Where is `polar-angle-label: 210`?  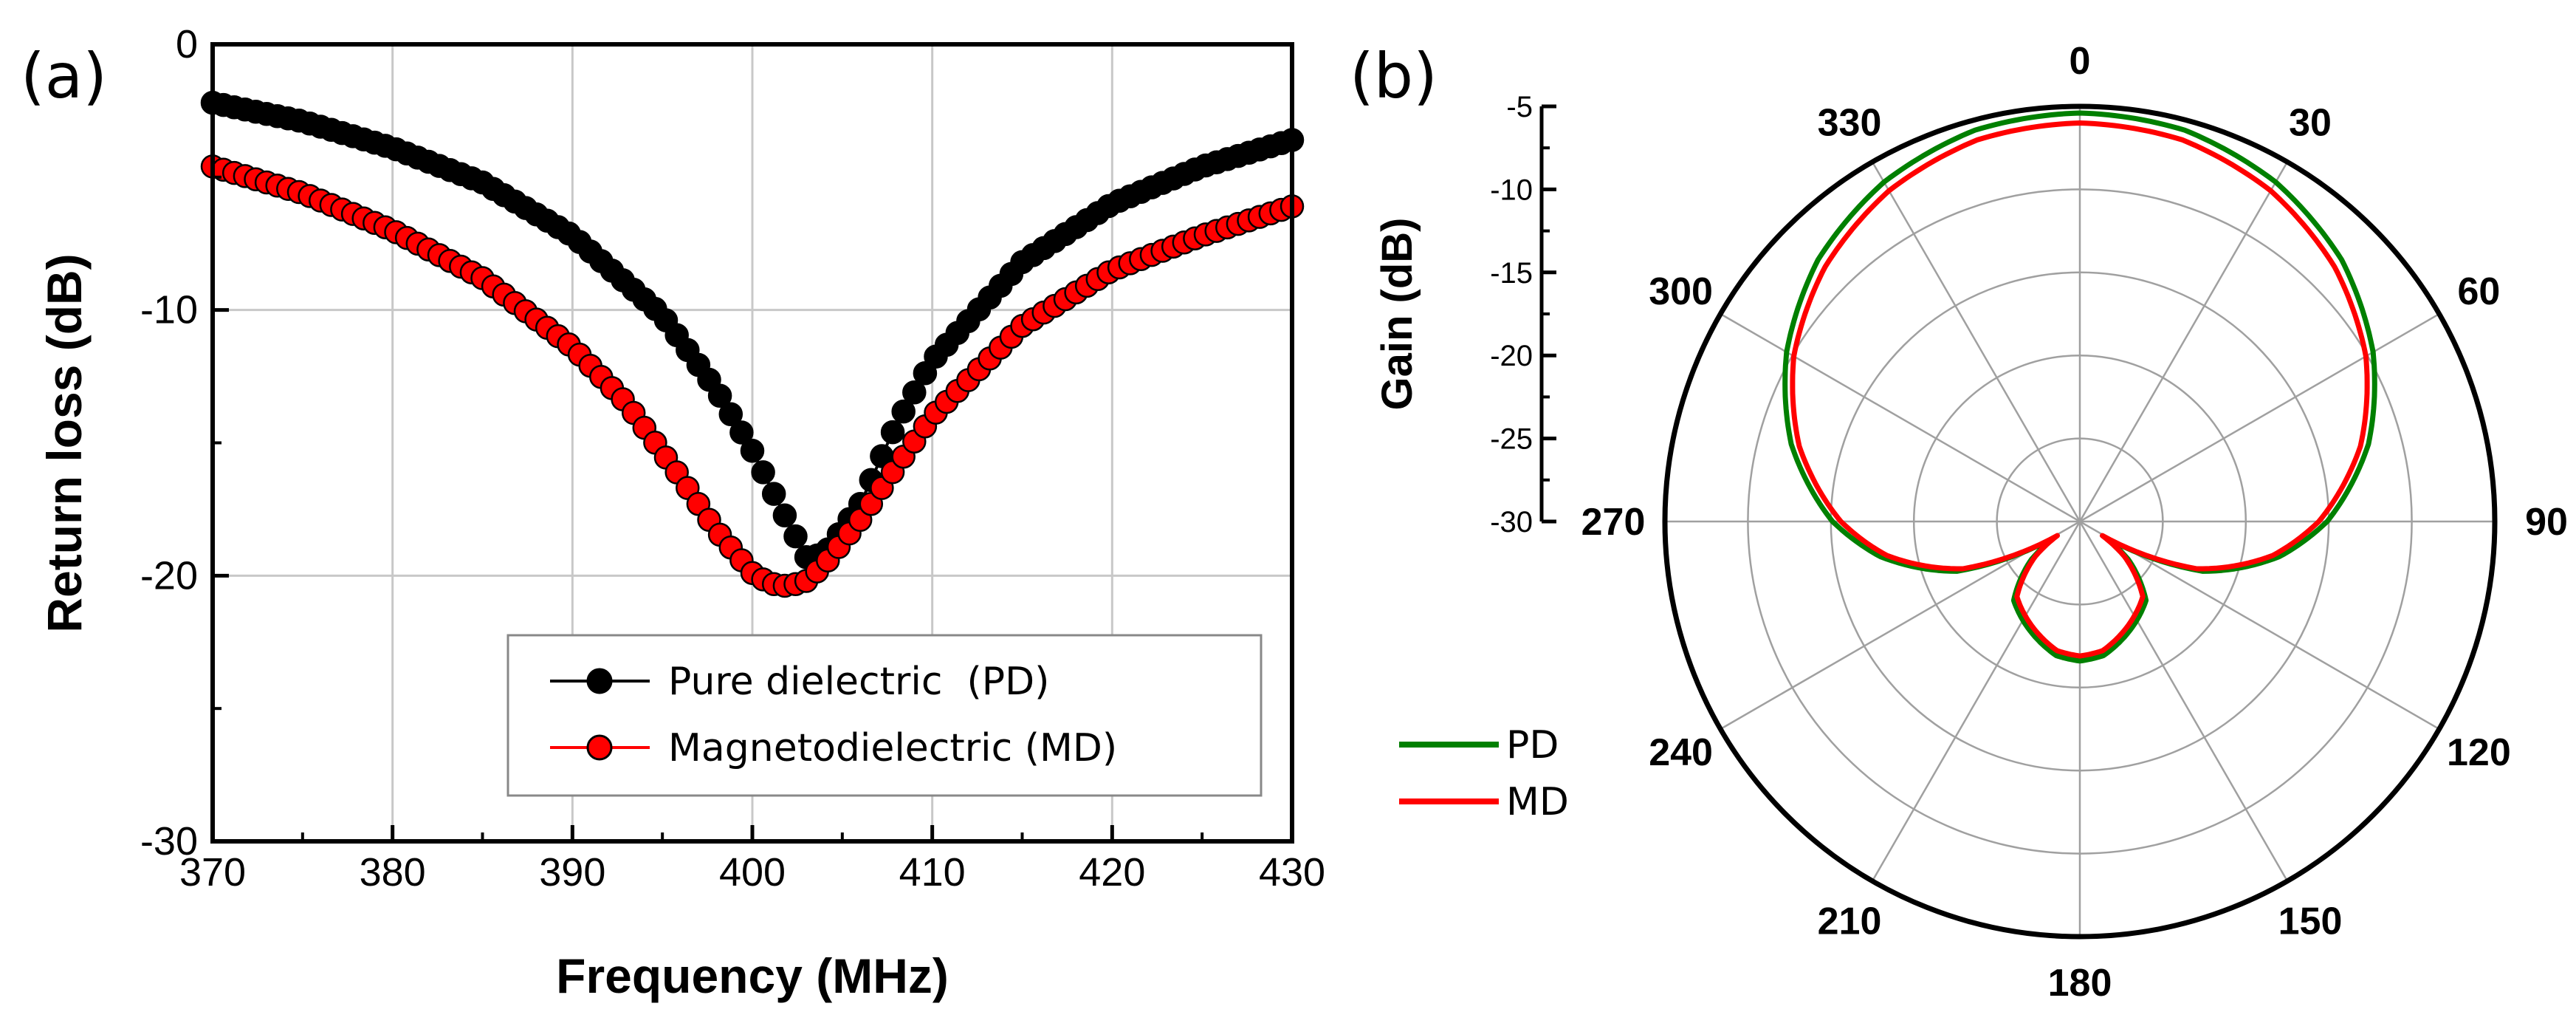 polar-angle-label: 210 is located at coordinates (1850, 922).